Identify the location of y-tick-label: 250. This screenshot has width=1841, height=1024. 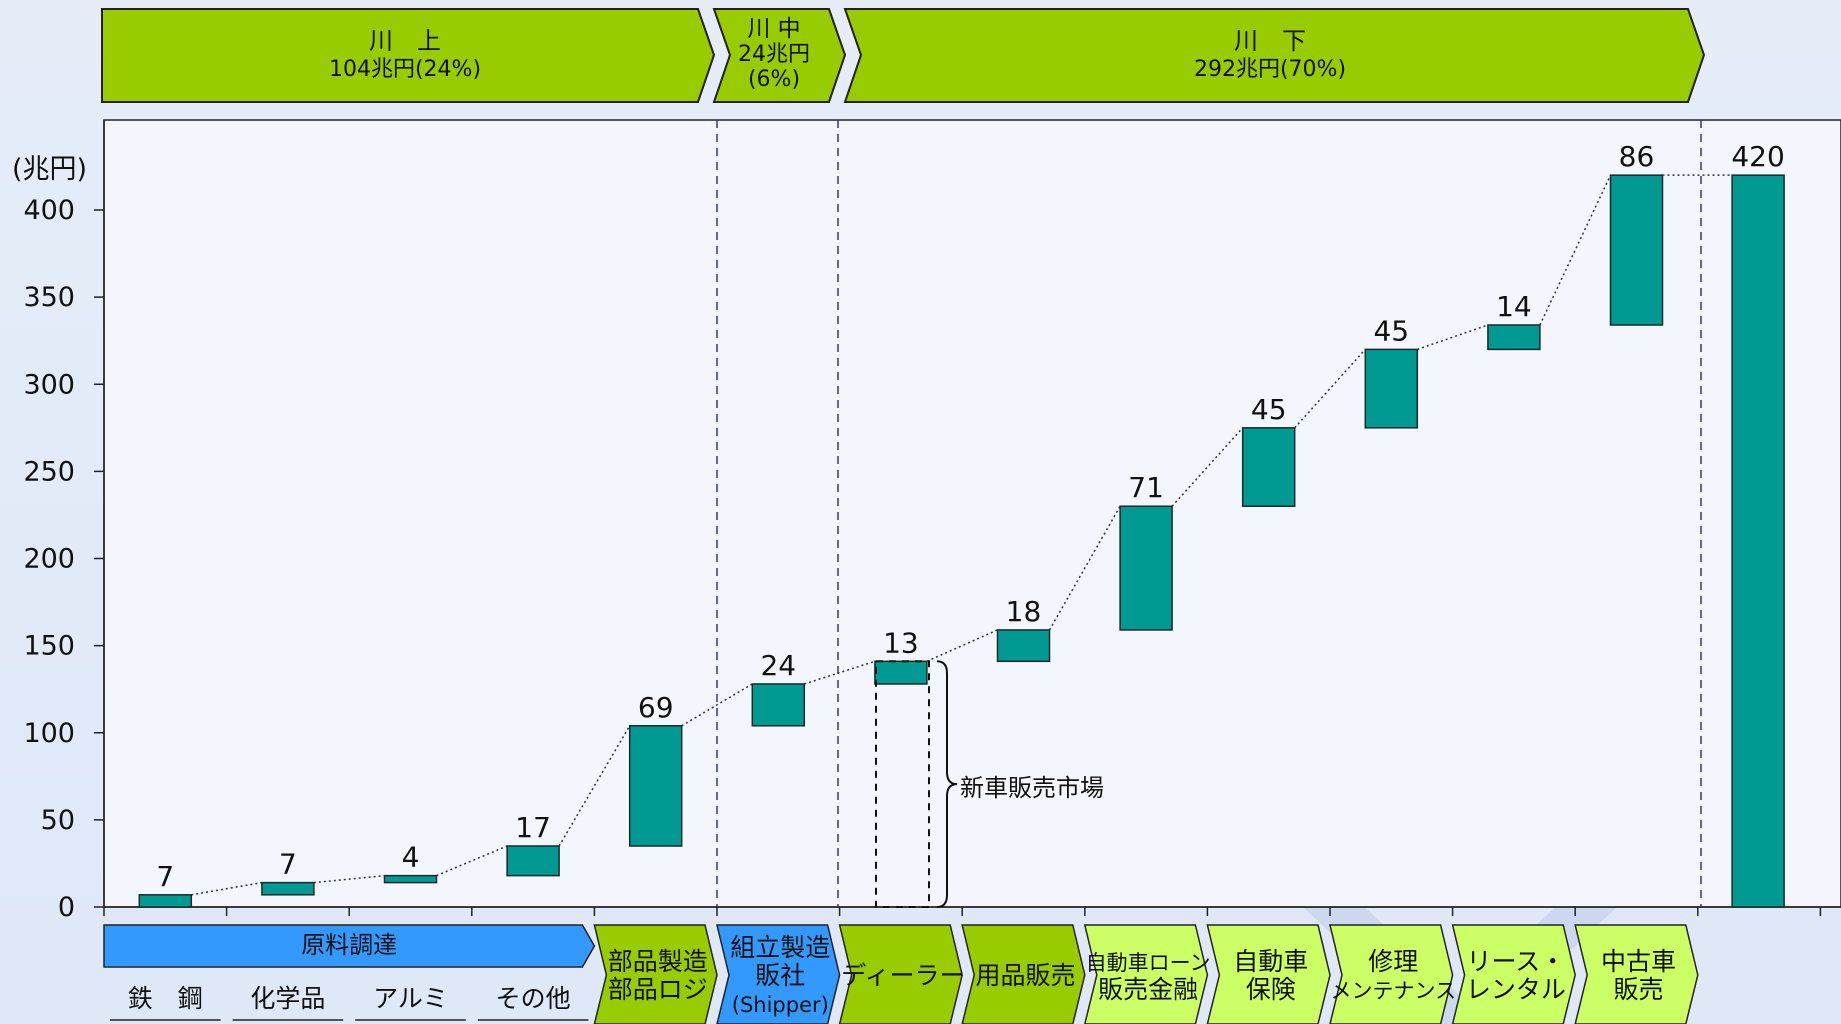
(49, 471).